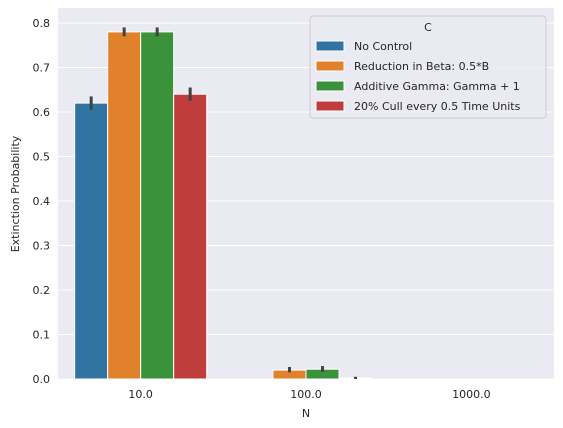 The width and height of the screenshot is (563, 428). I want to click on y-tick-label: 0.5, so click(42, 157).